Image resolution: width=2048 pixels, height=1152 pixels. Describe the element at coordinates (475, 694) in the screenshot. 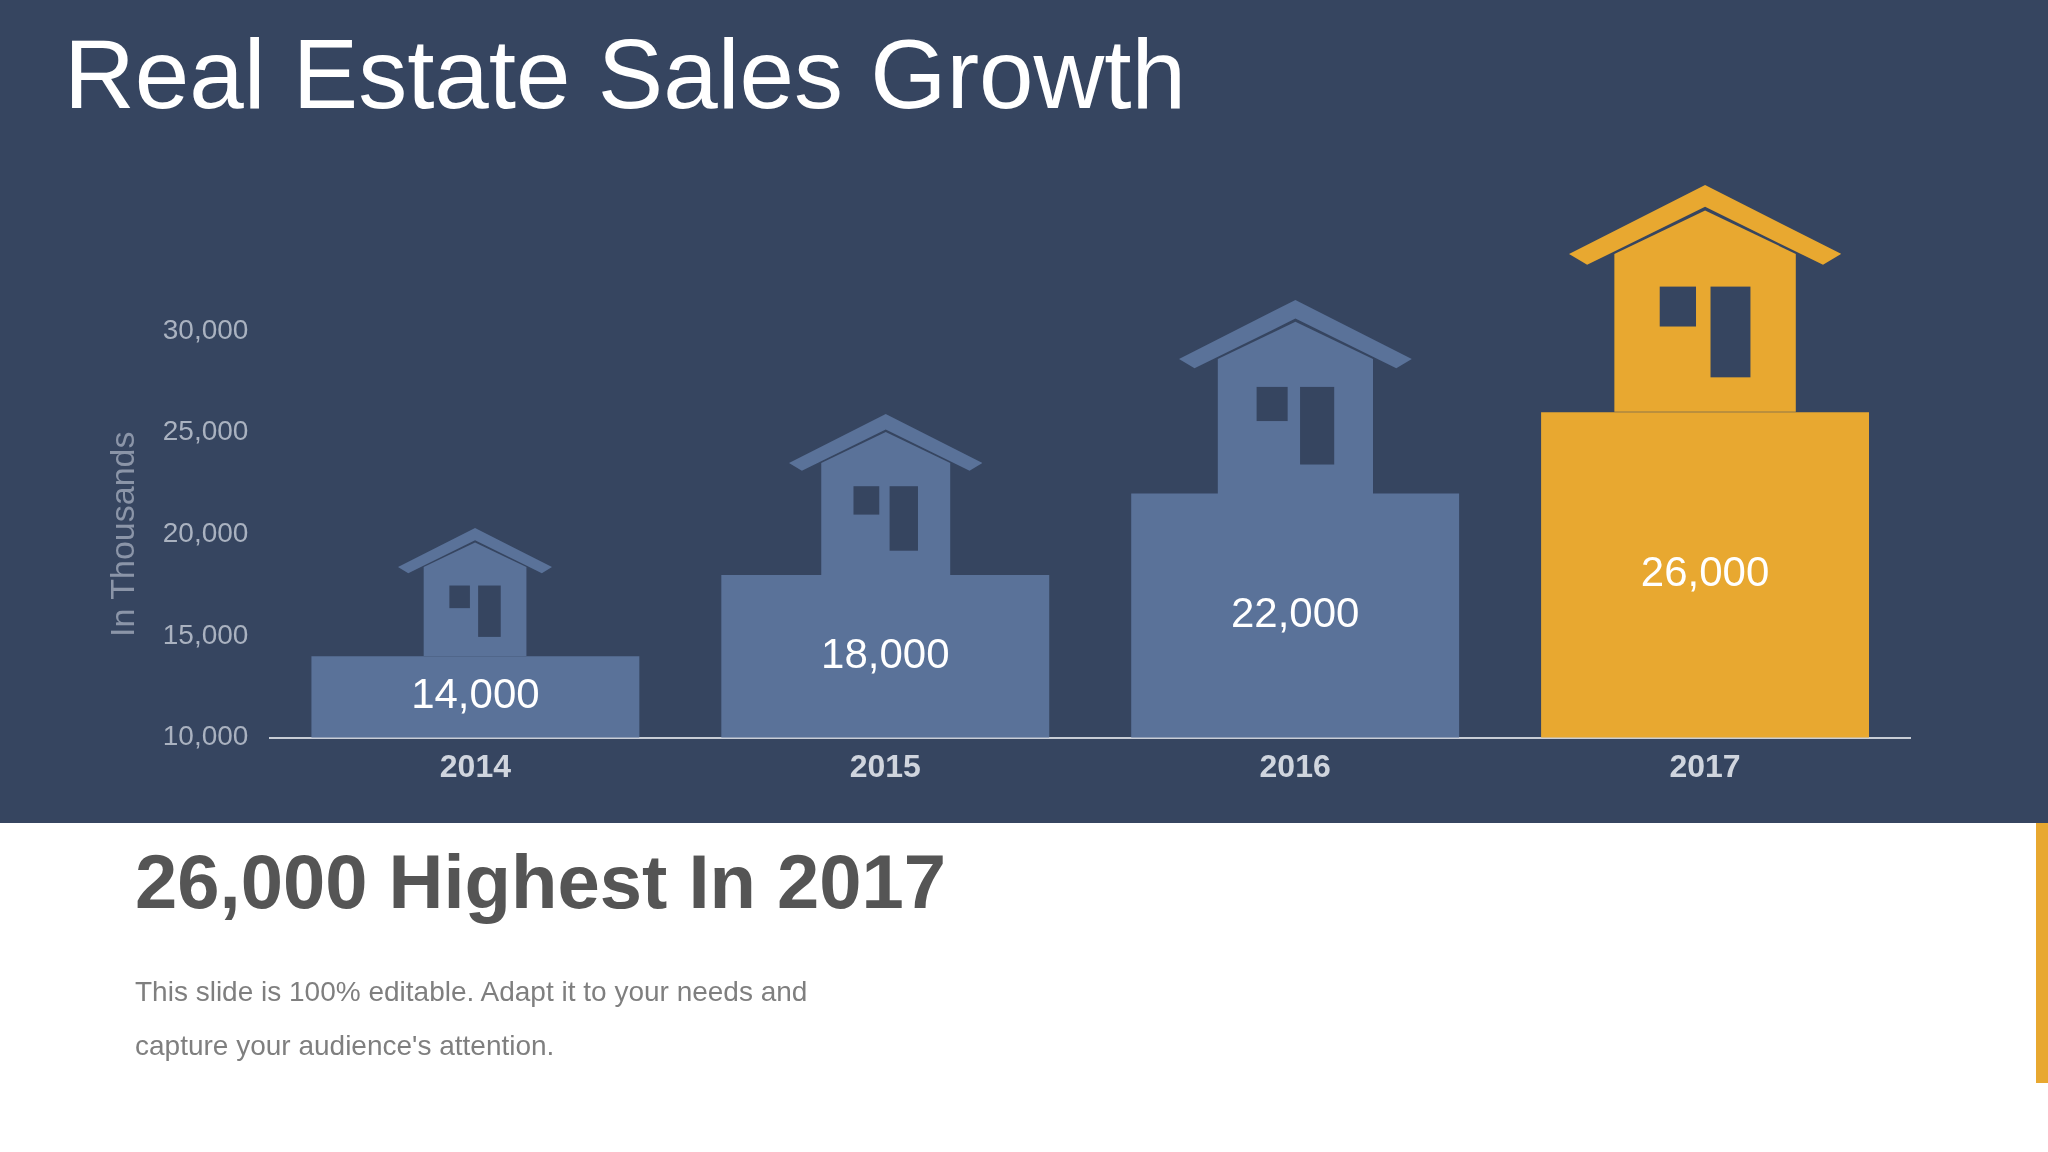

I see `data-label: 14,000` at that location.